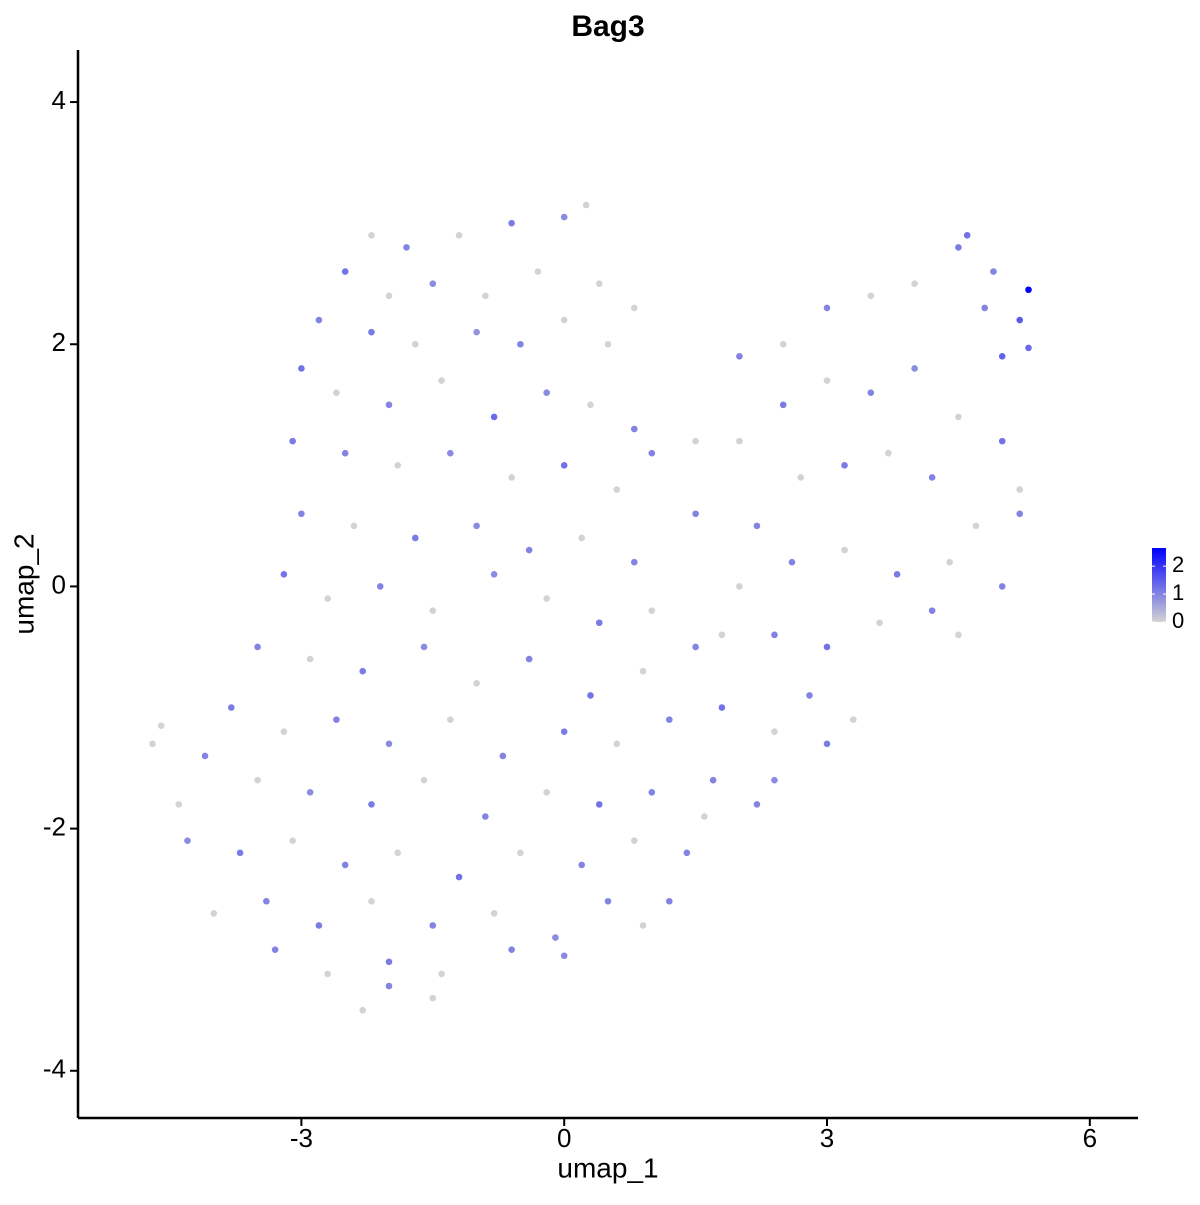  I want to click on colorbar-label: 0, so click(1178, 620).